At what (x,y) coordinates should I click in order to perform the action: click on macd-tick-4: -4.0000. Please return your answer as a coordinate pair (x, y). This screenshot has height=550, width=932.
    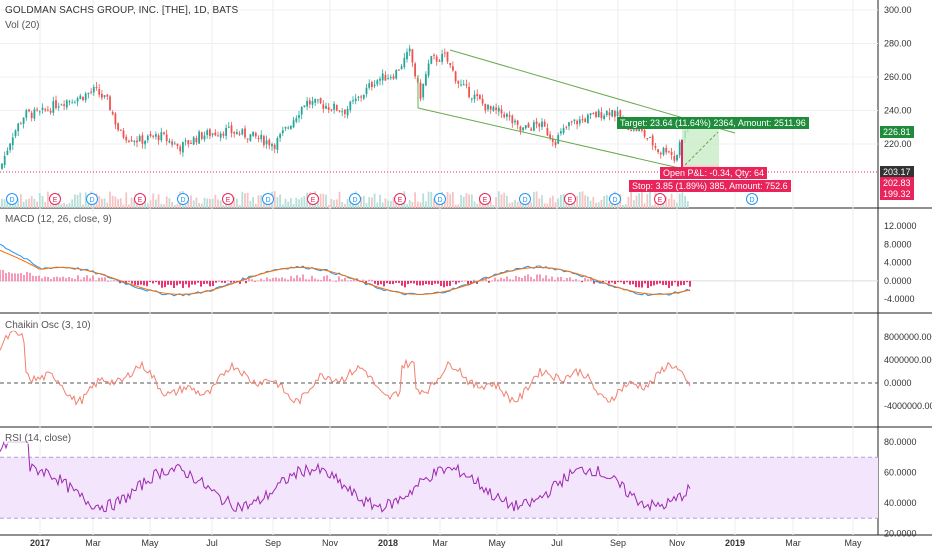
    Looking at the image, I should click on (899, 299).